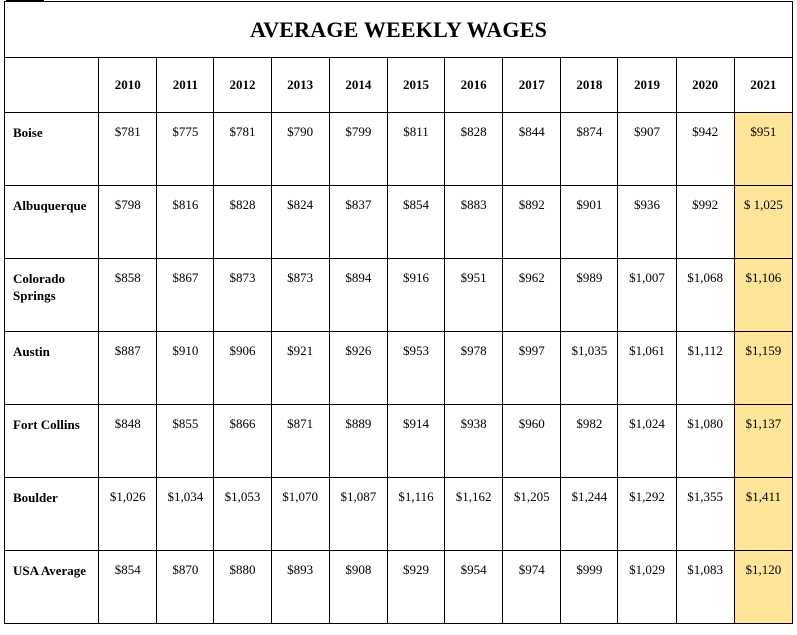  I want to click on wage-cell: $1,112, so click(705, 368).